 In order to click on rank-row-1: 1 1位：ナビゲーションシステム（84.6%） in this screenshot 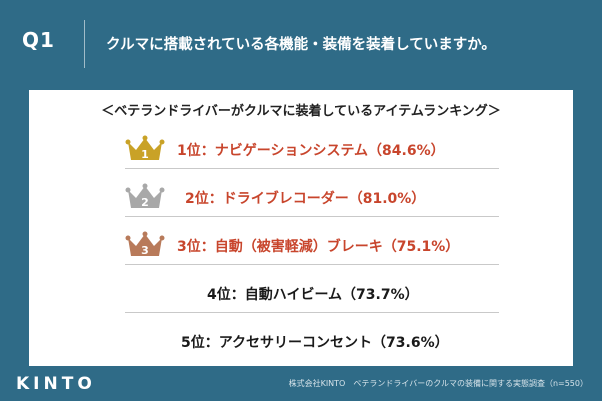, I will do `click(312, 149)`.